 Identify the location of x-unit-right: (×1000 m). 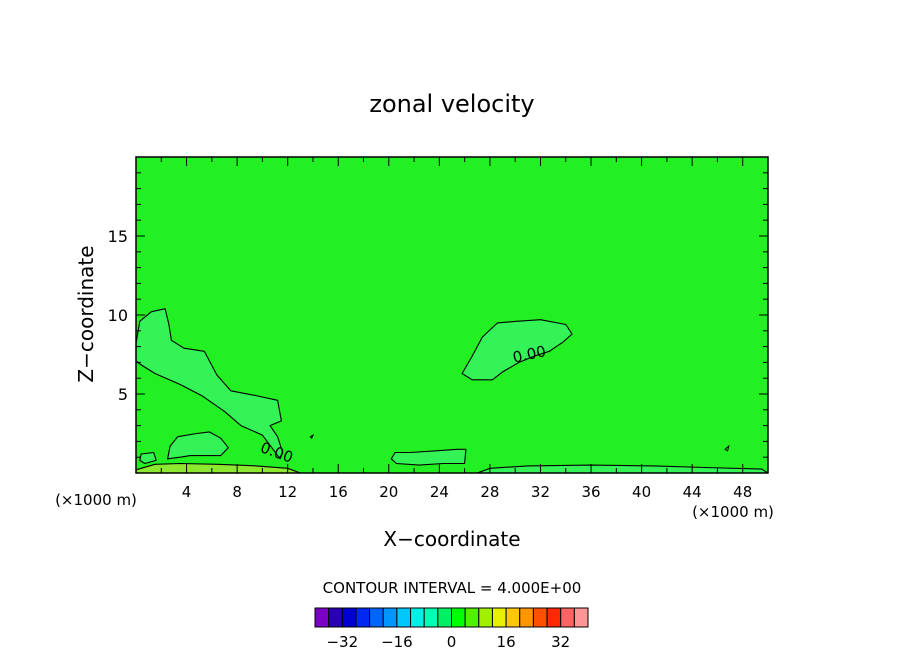
(733, 512).